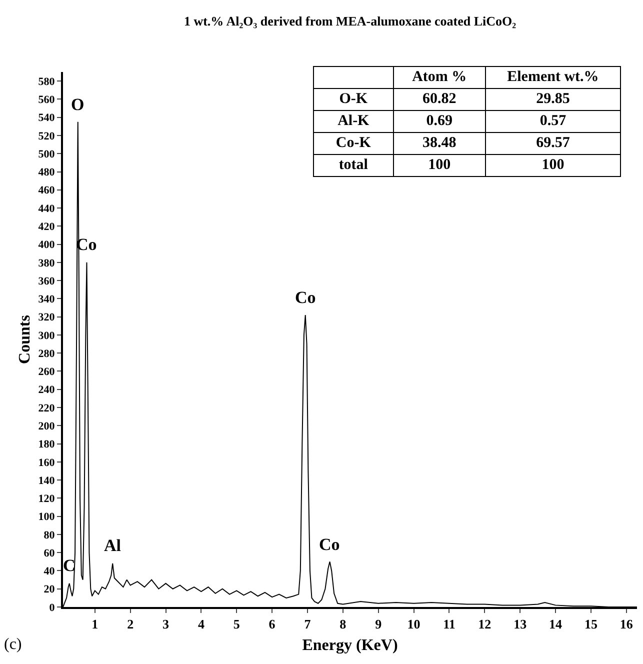 The width and height of the screenshot is (643, 664). I want to click on x-tick-label: 2, so click(130, 624).